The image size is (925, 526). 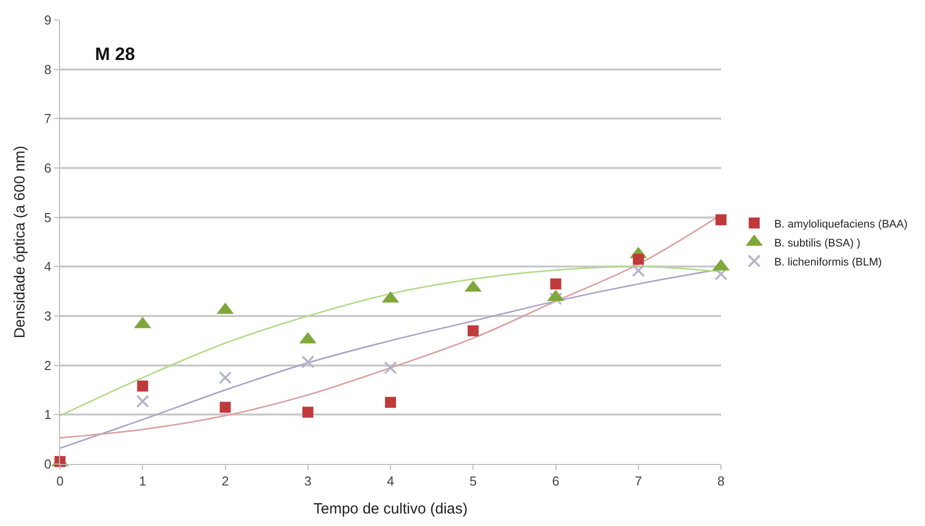 I want to click on y-tick-label: 9, so click(x=48, y=20).